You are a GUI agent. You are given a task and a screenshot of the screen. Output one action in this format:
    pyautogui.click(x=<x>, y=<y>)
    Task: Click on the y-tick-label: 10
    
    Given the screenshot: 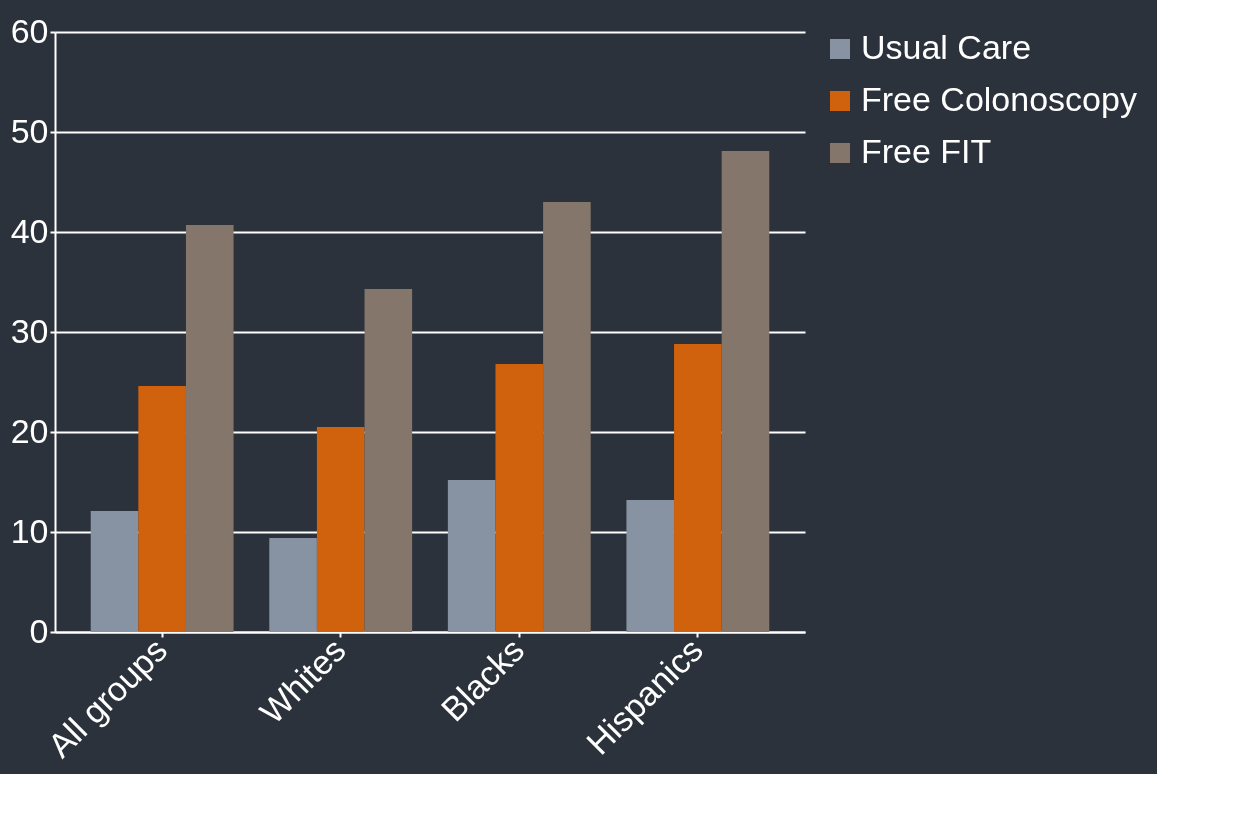 What is the action you would take?
    pyautogui.click(x=29, y=530)
    